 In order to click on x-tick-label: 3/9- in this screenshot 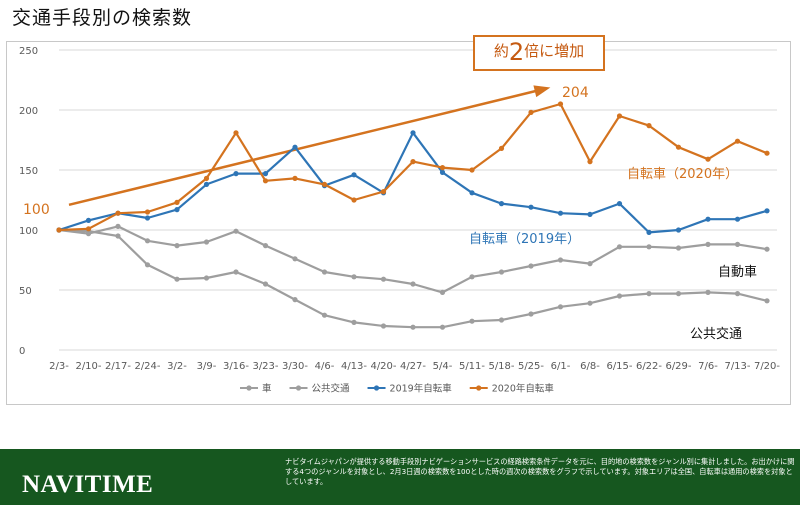, I will do `click(207, 366)`.